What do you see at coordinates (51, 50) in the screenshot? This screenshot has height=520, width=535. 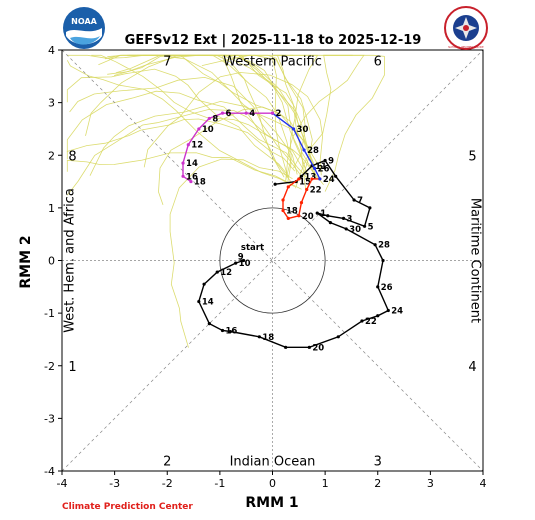 I see `y-tick-label: 4` at bounding box center [51, 50].